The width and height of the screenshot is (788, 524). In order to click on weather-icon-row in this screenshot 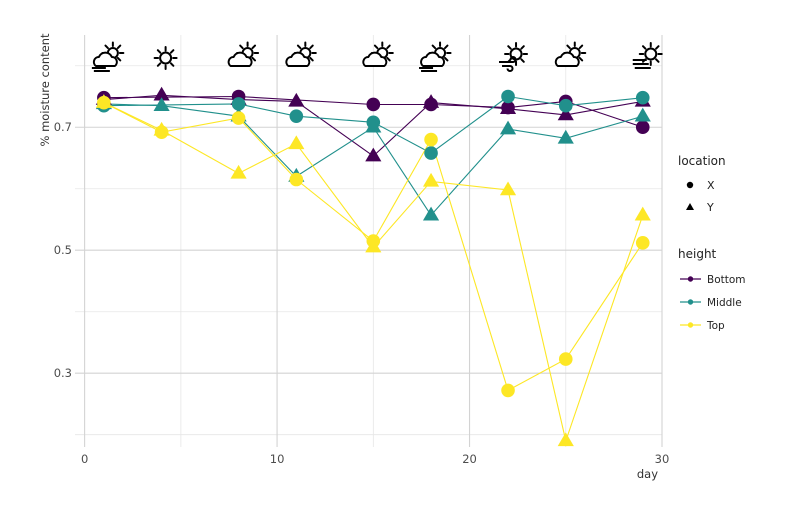, I will do `click(377, 56)`.